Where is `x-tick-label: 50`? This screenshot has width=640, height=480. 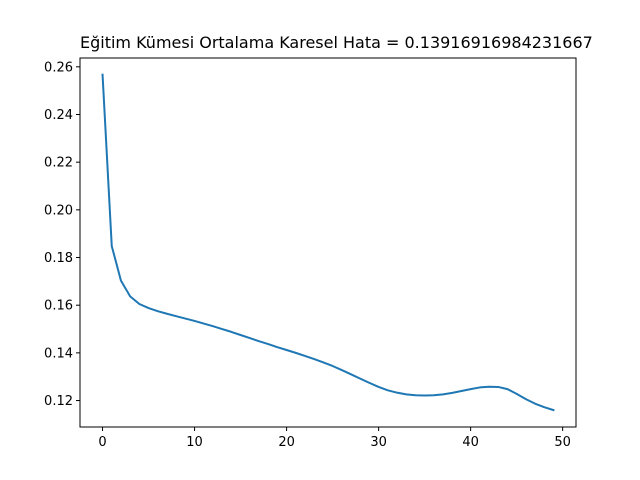 x-tick-label: 50 is located at coordinates (562, 442).